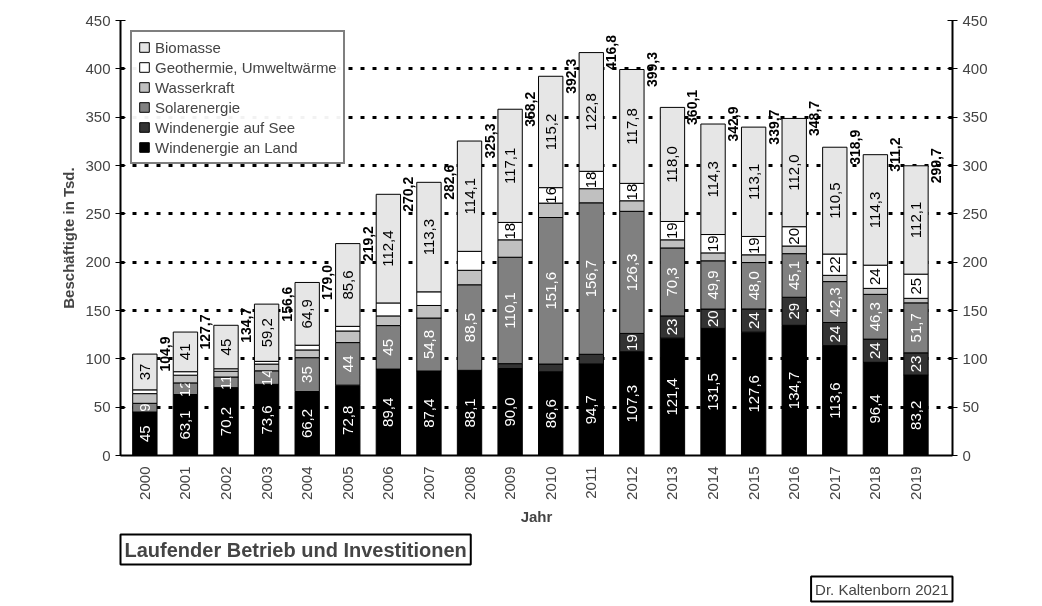  Describe the element at coordinates (651, 69) in the screenshot. I see `total-label: 399,3` at that location.